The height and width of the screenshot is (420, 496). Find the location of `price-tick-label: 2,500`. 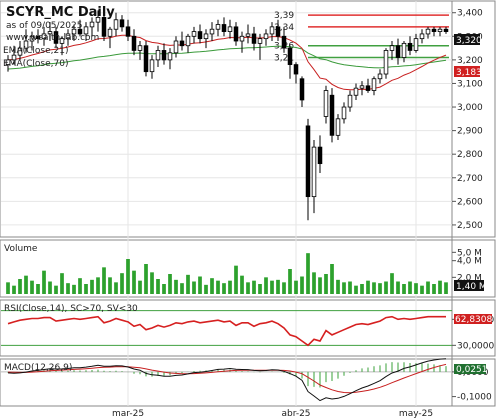

price-tick-label: 2,500 is located at coordinates (470, 226).